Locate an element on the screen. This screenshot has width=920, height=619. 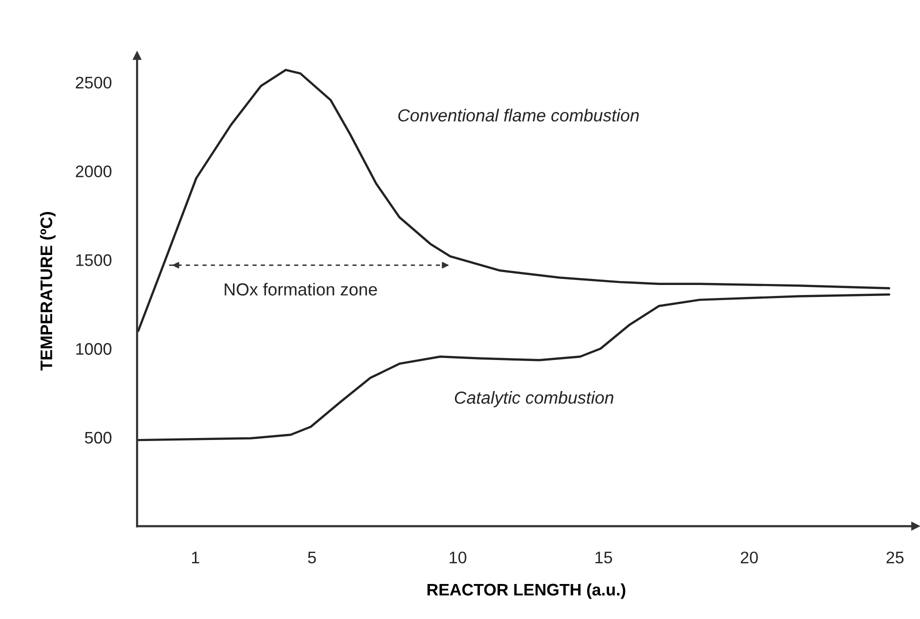
y-tick-label: 2500 is located at coordinates (94, 82).